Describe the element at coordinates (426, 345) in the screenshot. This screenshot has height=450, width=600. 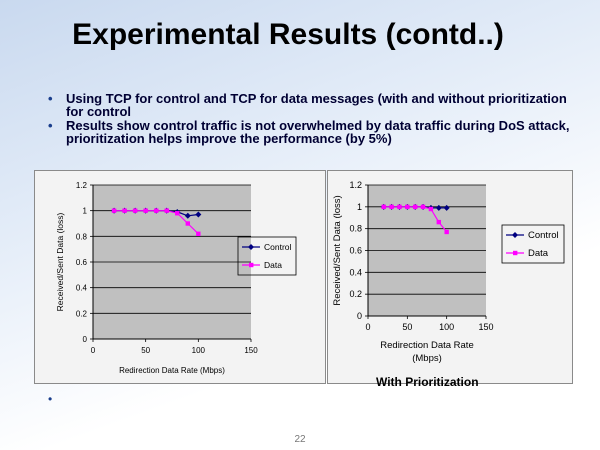
I see `x-axis-label: Redirection Data Rate` at that location.